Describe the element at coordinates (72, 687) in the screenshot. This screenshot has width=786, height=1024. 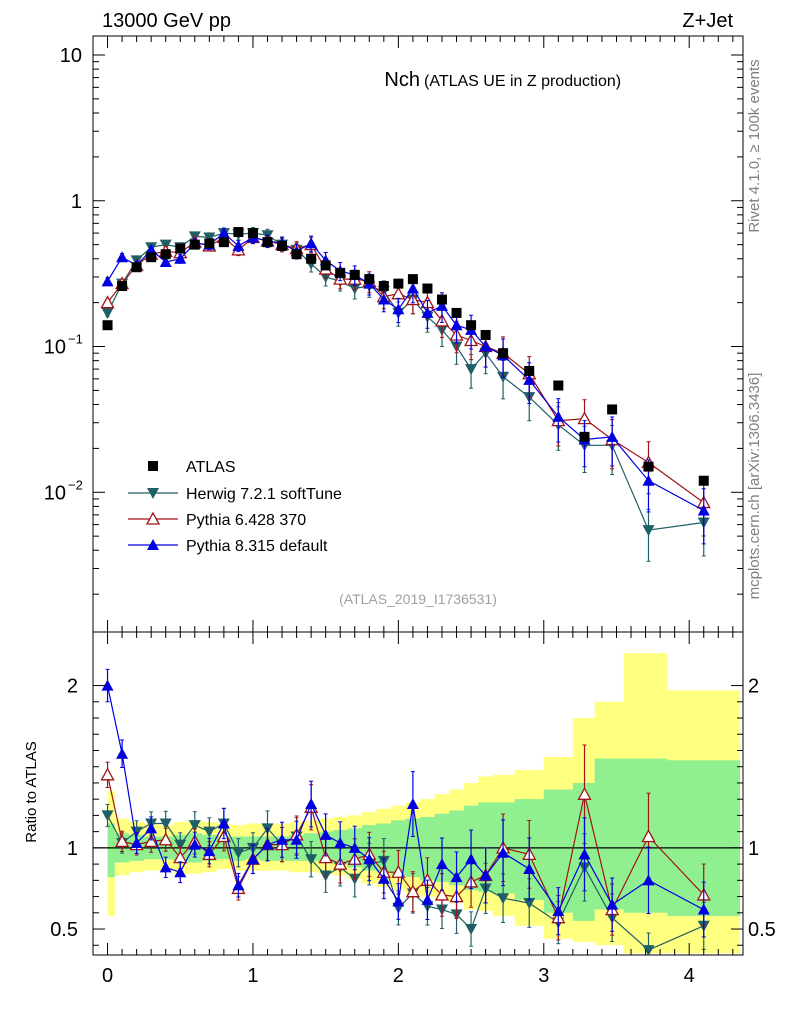
I see `ratio-y-tick-label-left: 2` at that location.